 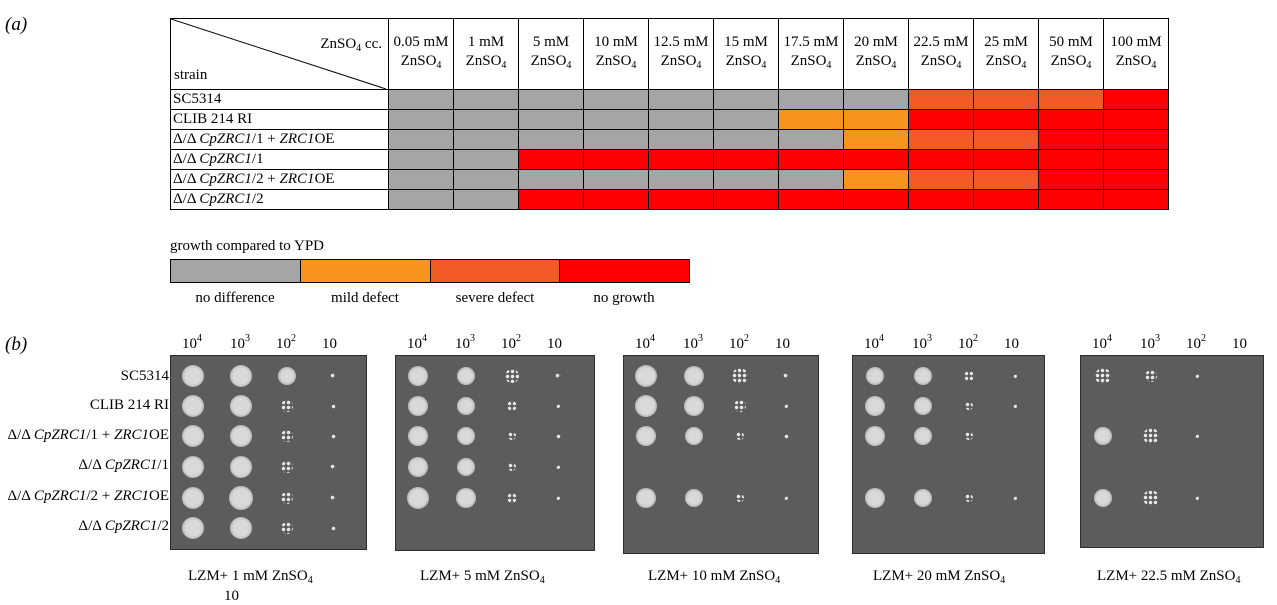 What do you see at coordinates (616, 54) in the screenshot?
I see `column-header: 10 mM ZnSO4` at bounding box center [616, 54].